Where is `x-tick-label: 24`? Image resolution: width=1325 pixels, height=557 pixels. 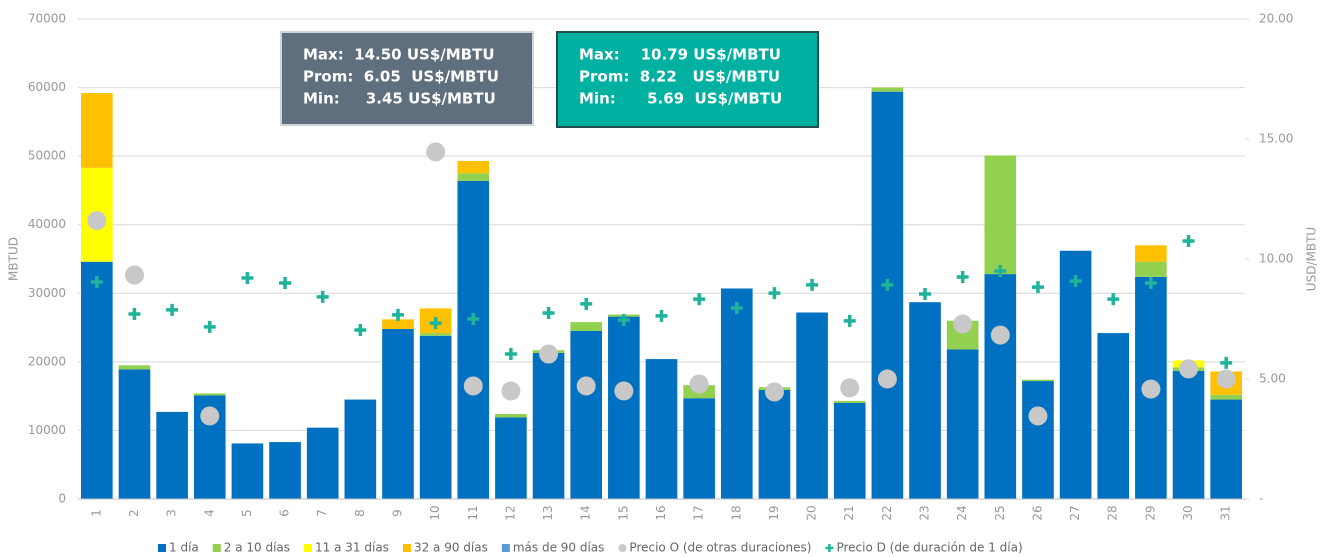 x-tick-label: 24 is located at coordinates (962, 512).